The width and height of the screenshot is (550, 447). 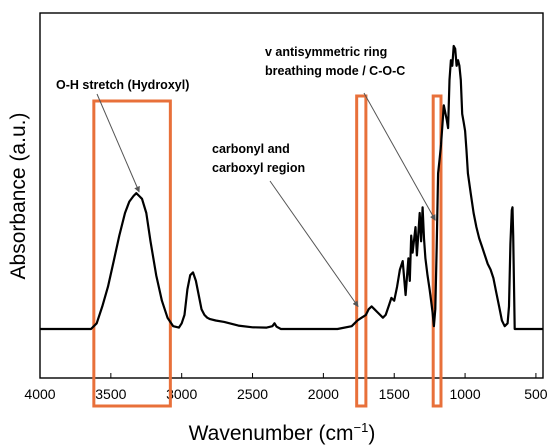 I want to click on x-tick-label: 2500, so click(x=252, y=394).